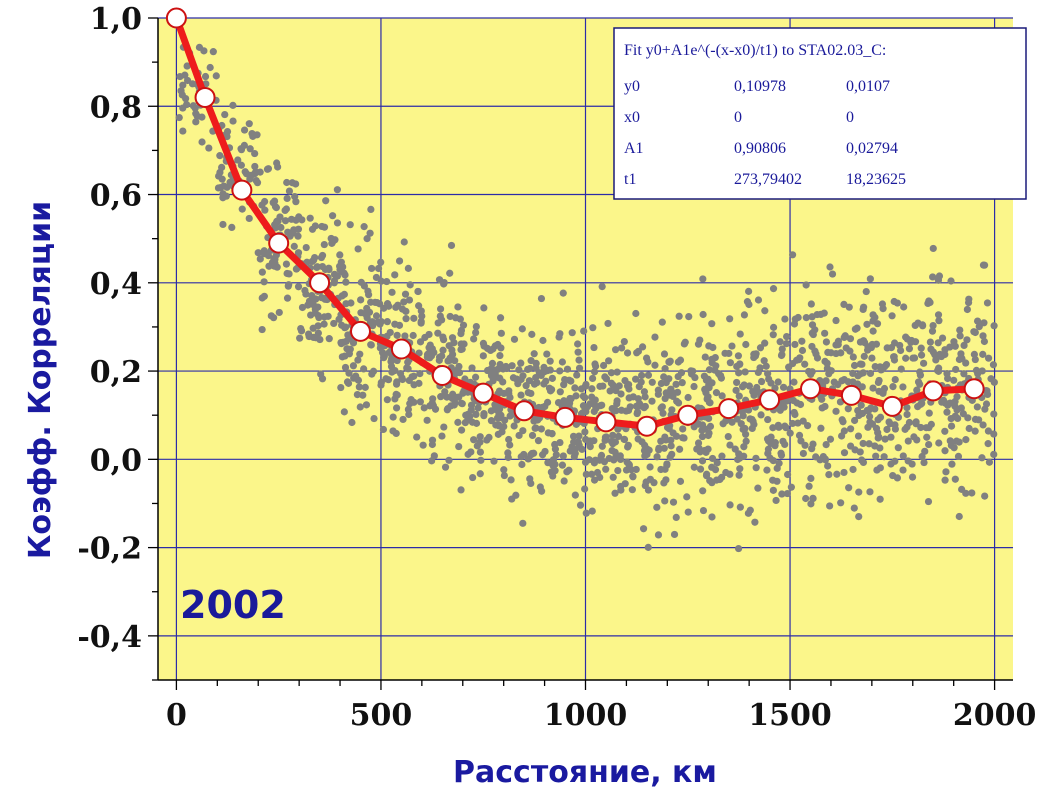 The height and width of the screenshot is (795, 1045). What do you see at coordinates (630, 179) in the screenshot?
I see `fit-param-name: t1` at bounding box center [630, 179].